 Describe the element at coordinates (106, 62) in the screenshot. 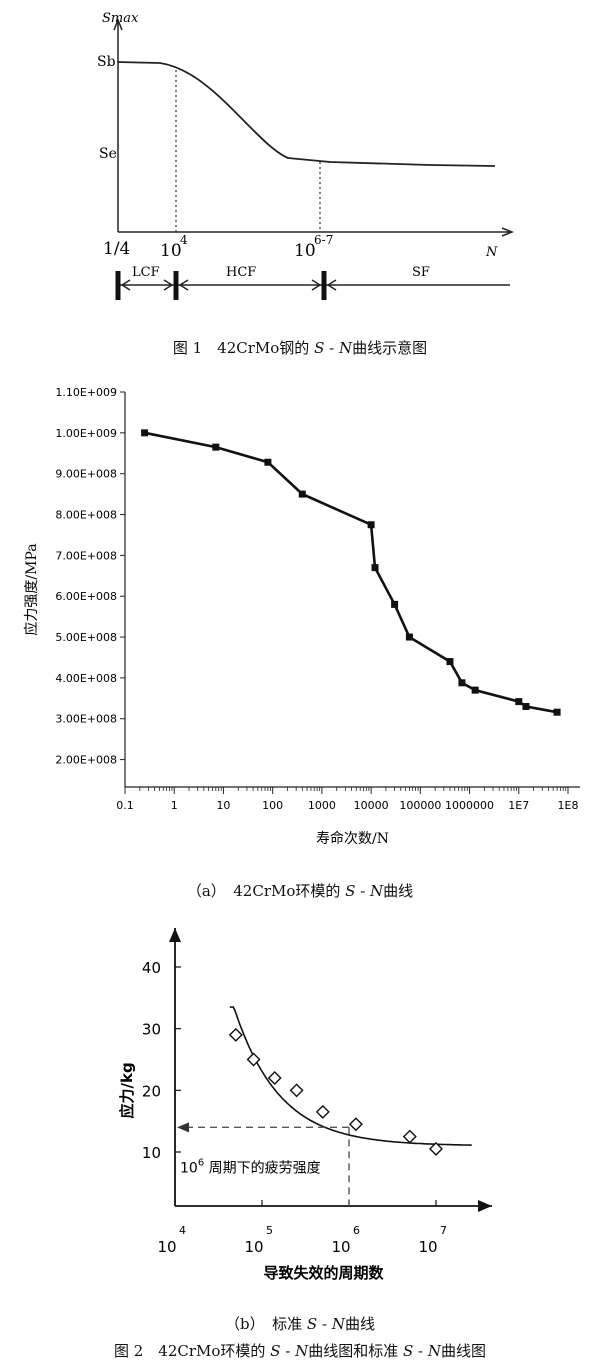

I see `fig1-sb-label: Sb` at that location.